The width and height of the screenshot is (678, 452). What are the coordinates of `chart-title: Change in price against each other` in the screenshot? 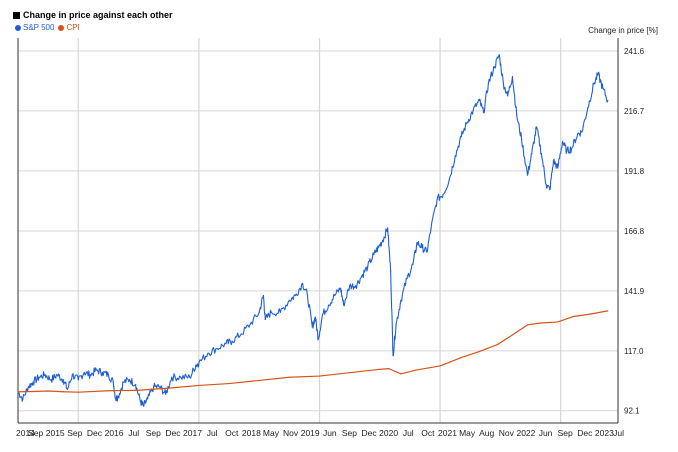 It's located at (93, 15).